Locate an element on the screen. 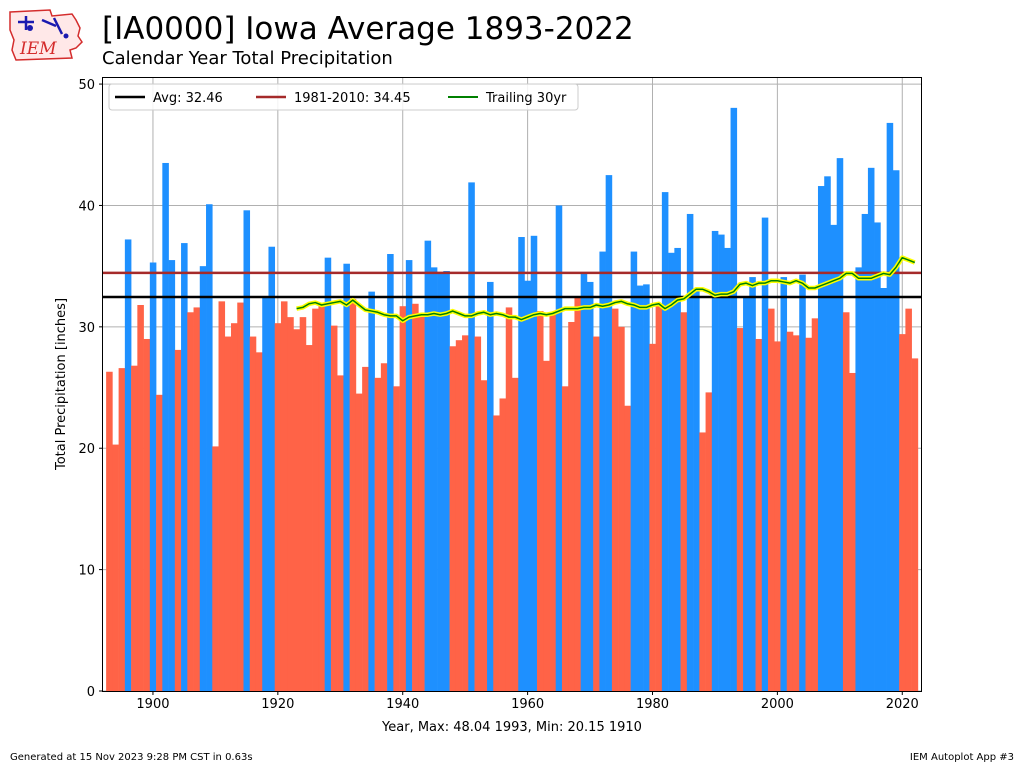 This screenshot has width=1024, height=768. bar-1961 is located at coordinates (534, 463).